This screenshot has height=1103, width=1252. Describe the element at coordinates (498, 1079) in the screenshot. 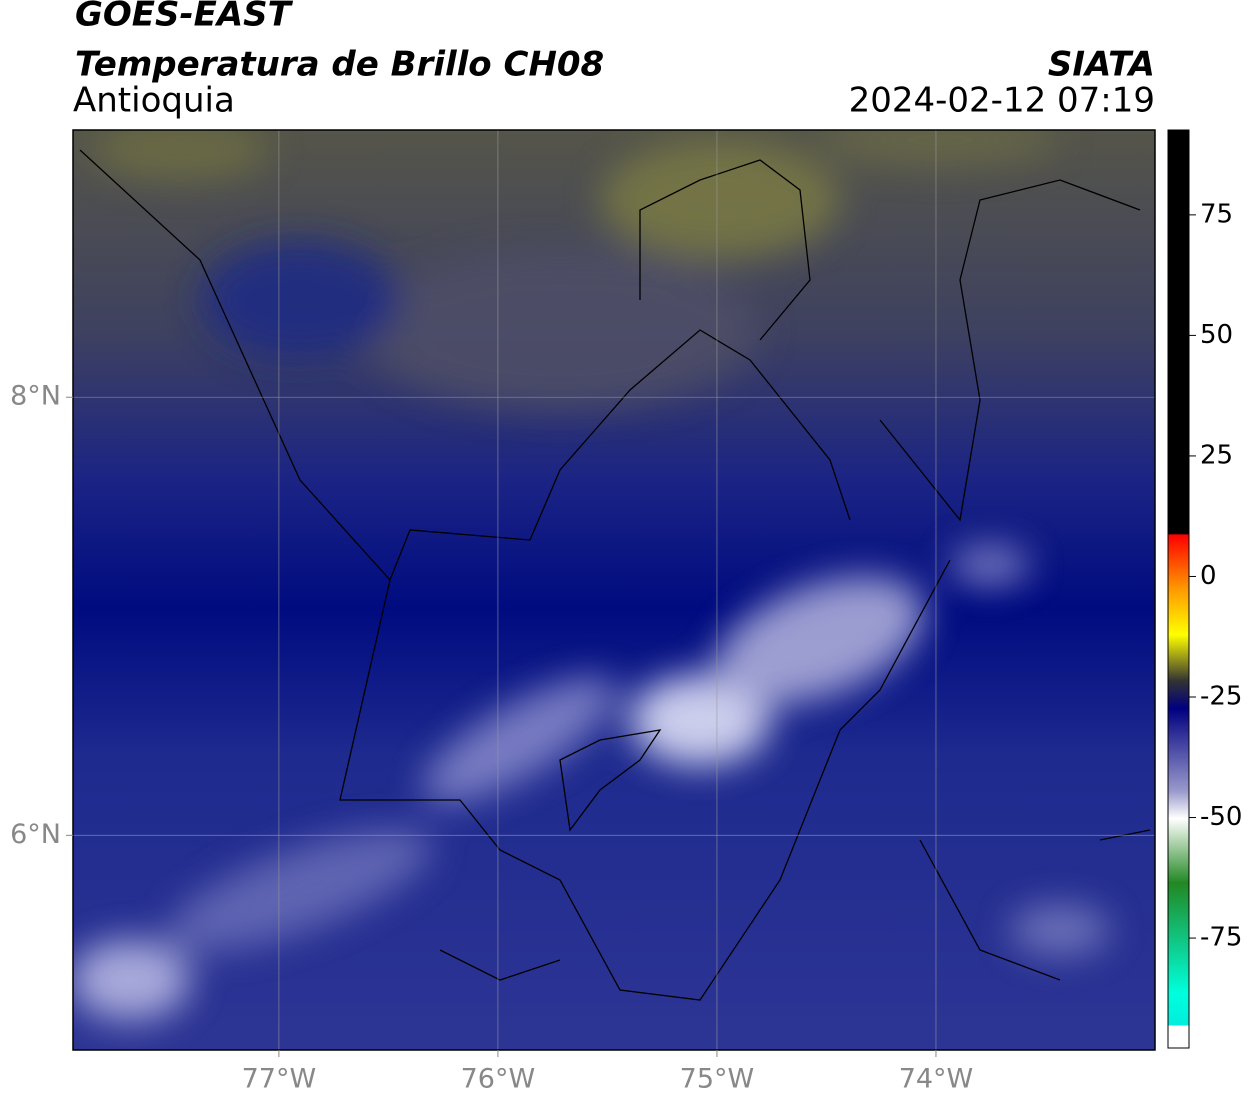

I see `x-tick-label: 76°W` at that location.